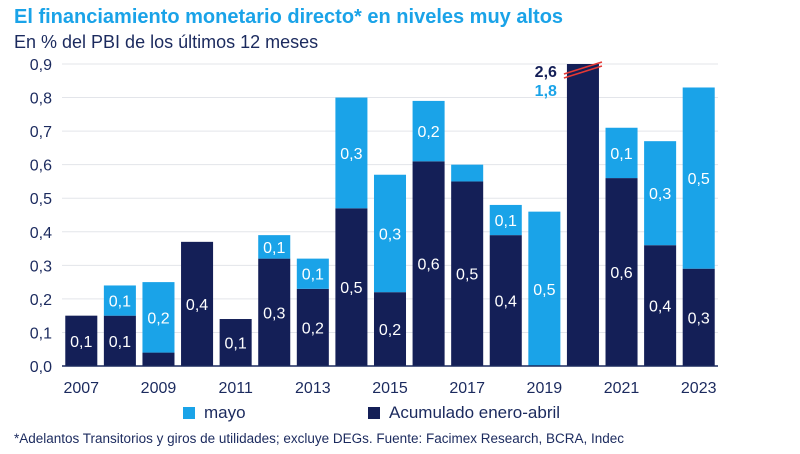  What do you see at coordinates (159, 388) in the screenshot?
I see `x-tick-label: 2009` at bounding box center [159, 388].